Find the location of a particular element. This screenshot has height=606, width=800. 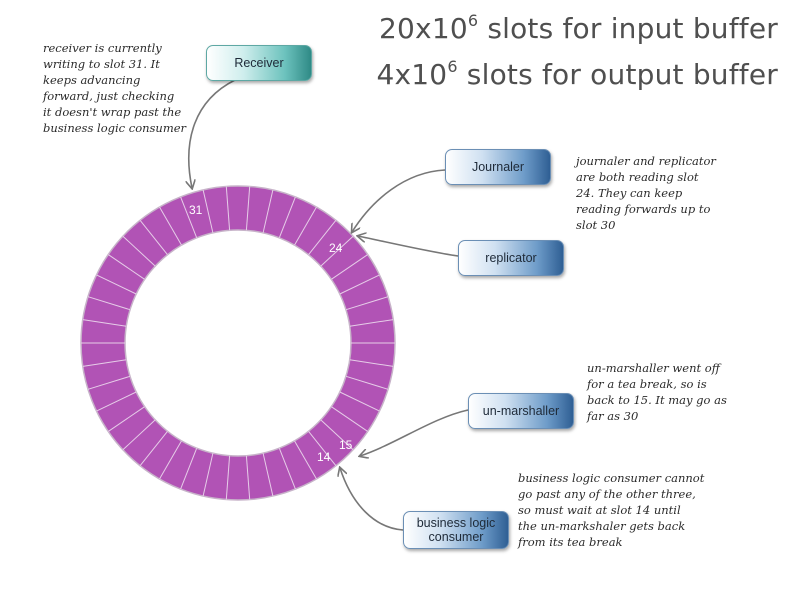

input-buffer-title: 20x106 slots for input buffer is located at coordinates (578, 27).